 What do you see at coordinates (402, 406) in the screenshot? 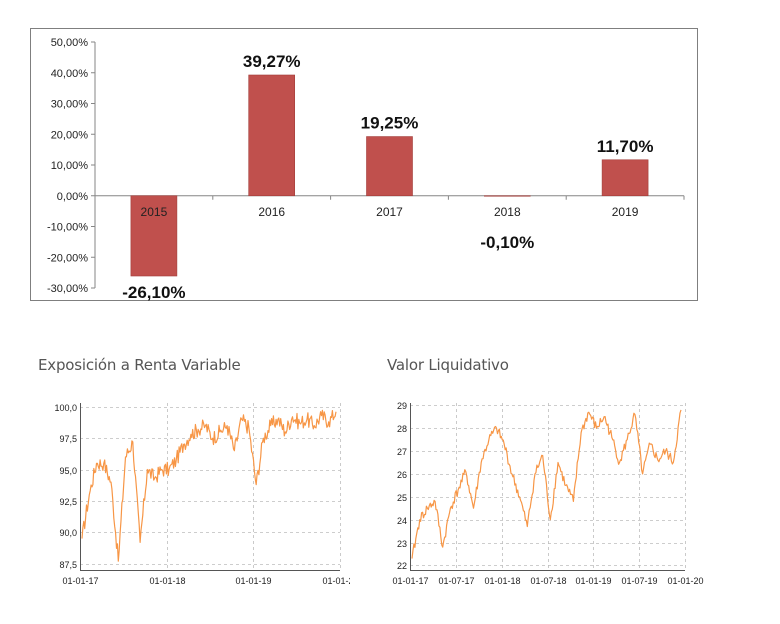
I see `y-tick-label: 29` at bounding box center [402, 406].